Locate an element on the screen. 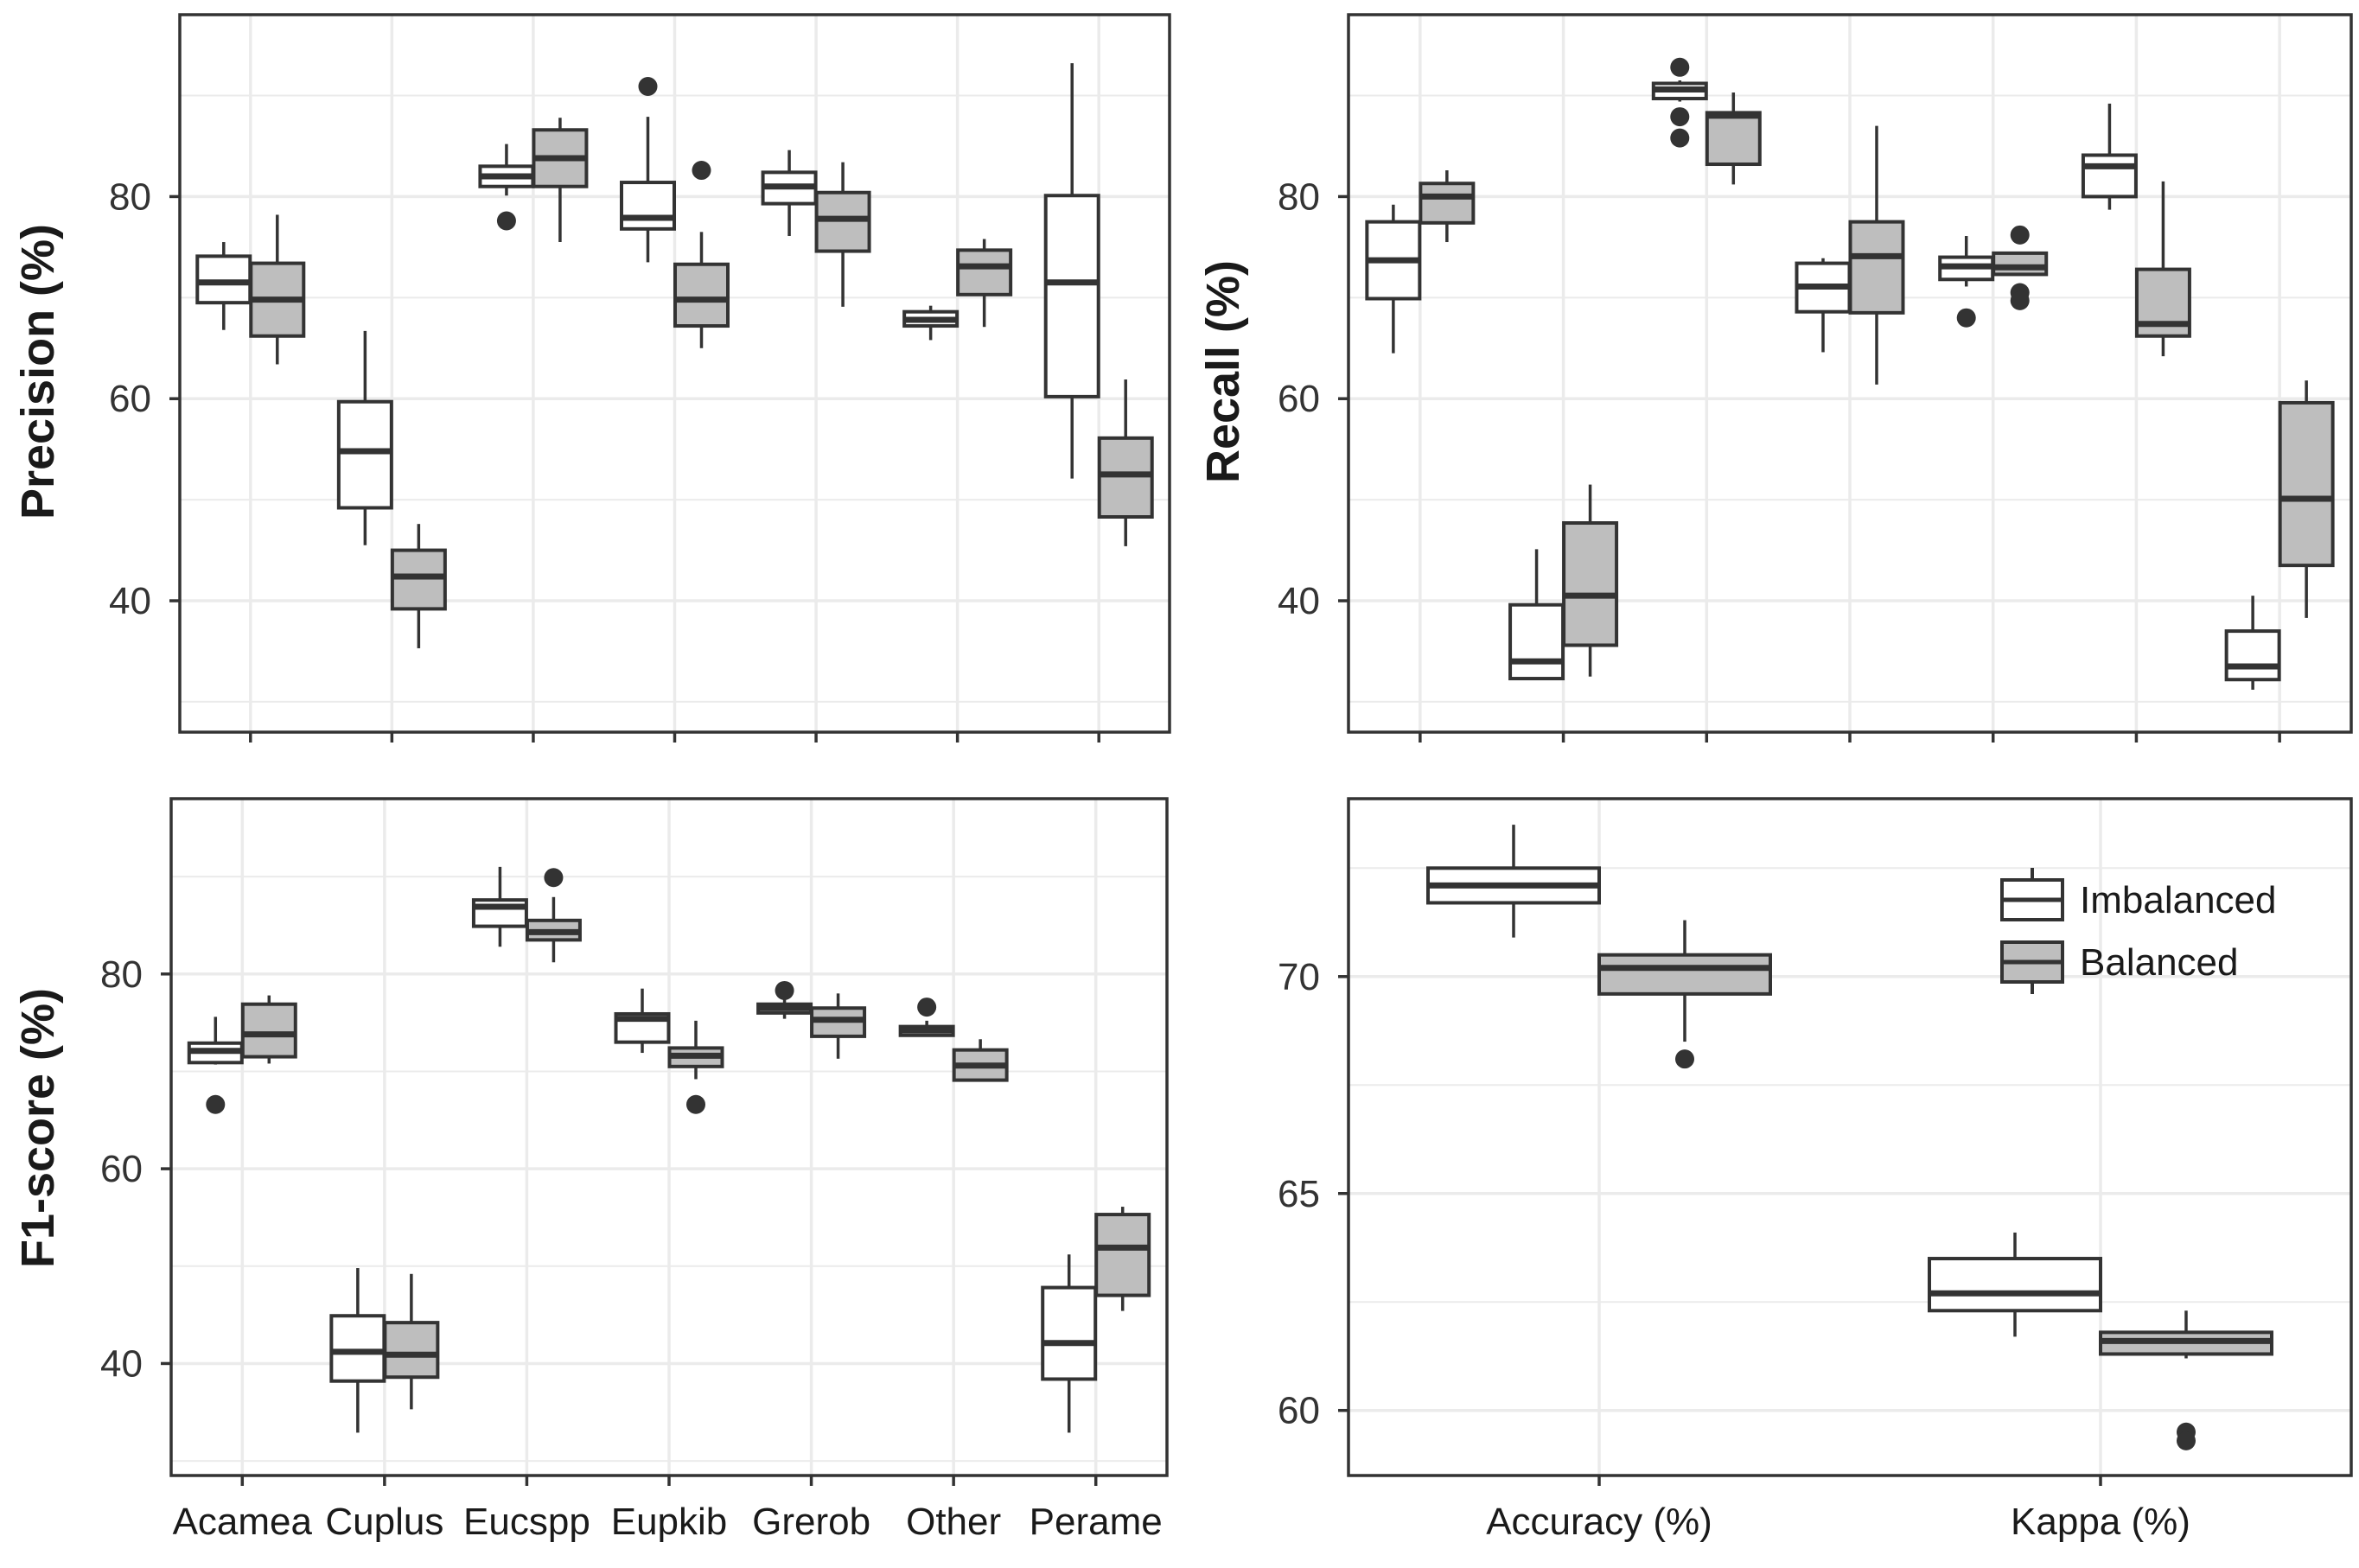 This screenshot has height=1568, width=2359. f1-x-tick-label: Perame is located at coordinates (1096, 1522).